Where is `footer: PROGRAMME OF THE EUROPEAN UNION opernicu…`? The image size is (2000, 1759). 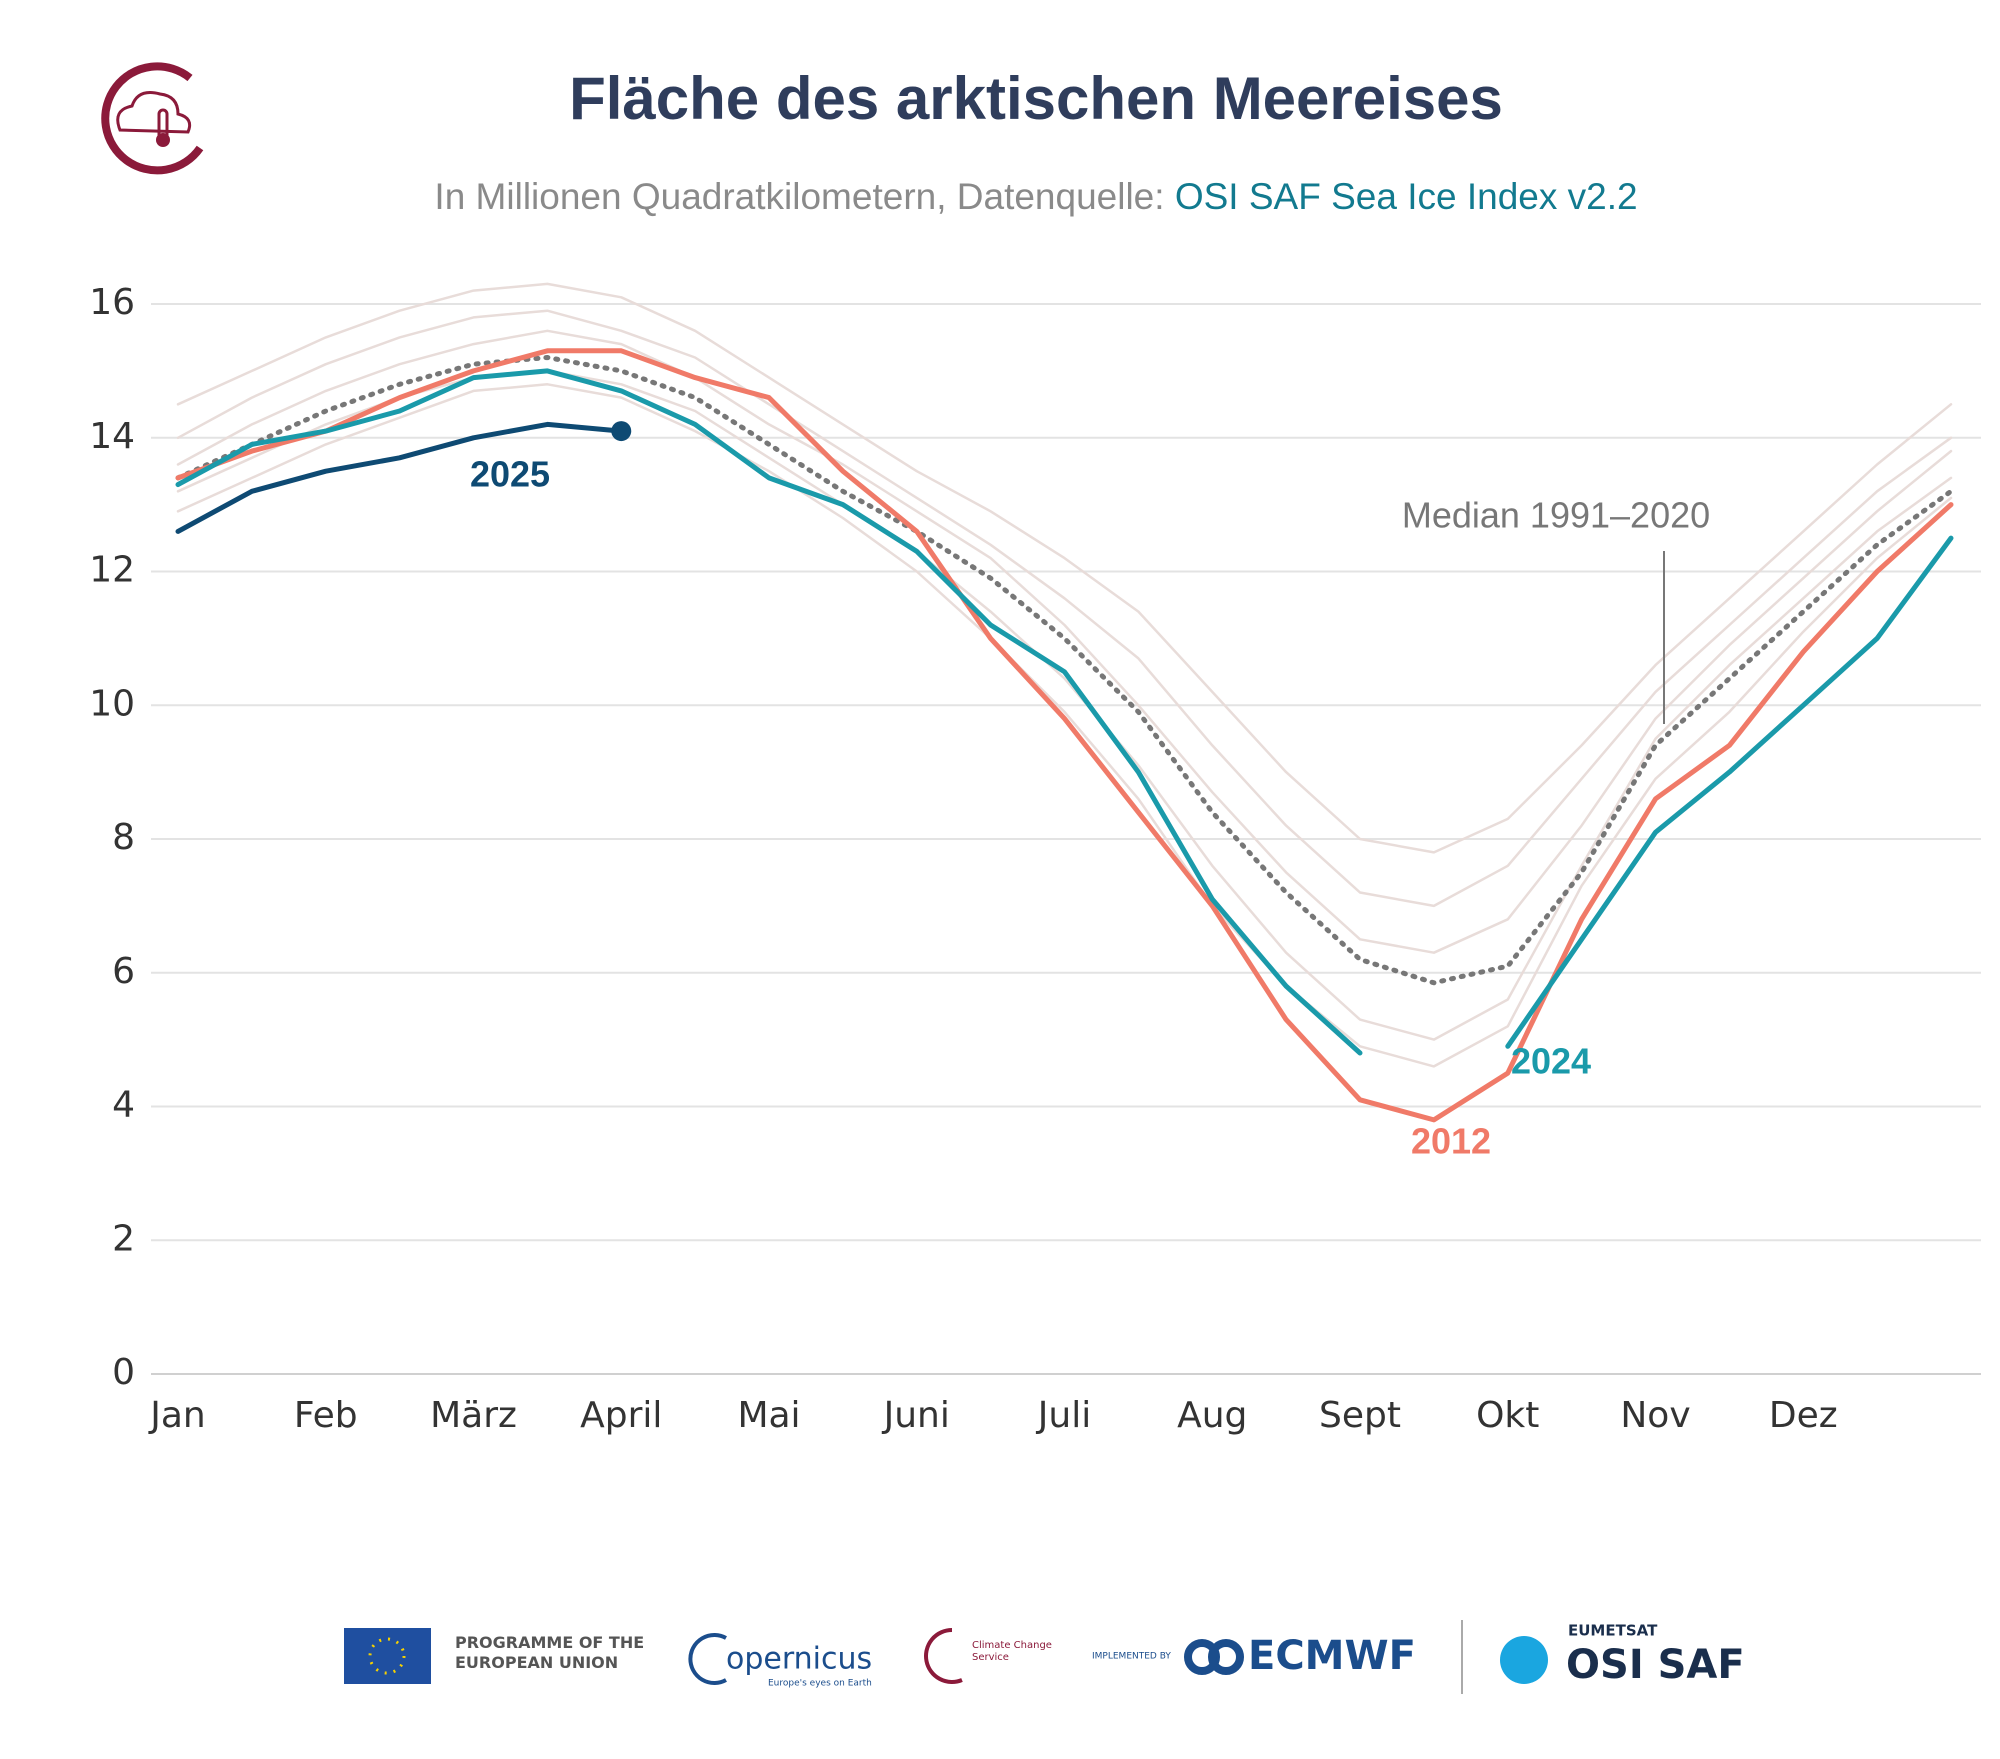 footer: PROGRAMME OF THE EUROPEAN UNION opernicu… is located at coordinates (1044, 1657).